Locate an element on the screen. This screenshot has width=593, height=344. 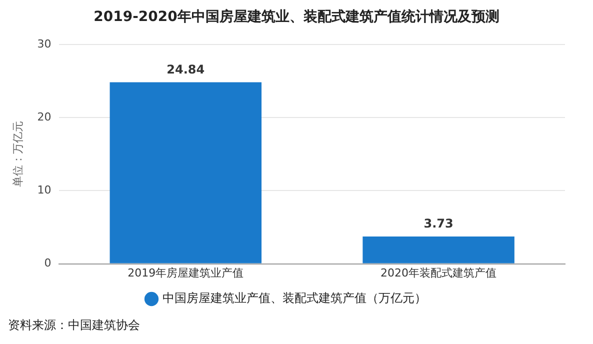
chart-title: 2019-2020年中国房屋建筑业、装配式建筑产值统计情况及预测 is located at coordinates (296, 17).